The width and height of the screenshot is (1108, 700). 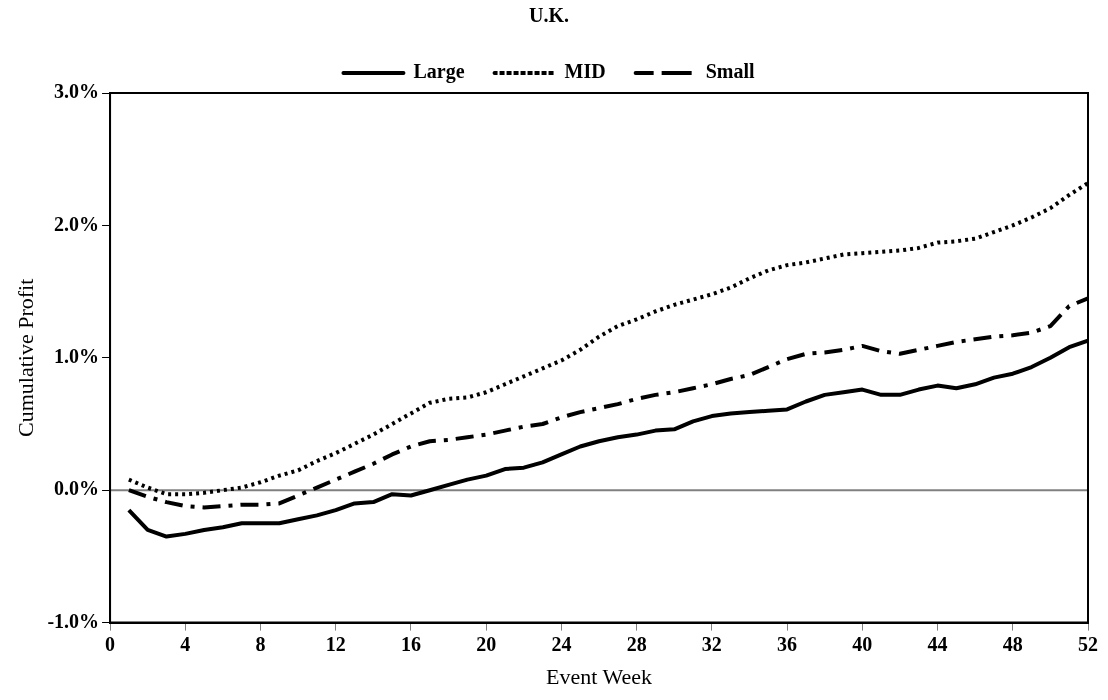 What do you see at coordinates (73, 620) in the screenshot?
I see `y-tick-label: -1.0%` at bounding box center [73, 620].